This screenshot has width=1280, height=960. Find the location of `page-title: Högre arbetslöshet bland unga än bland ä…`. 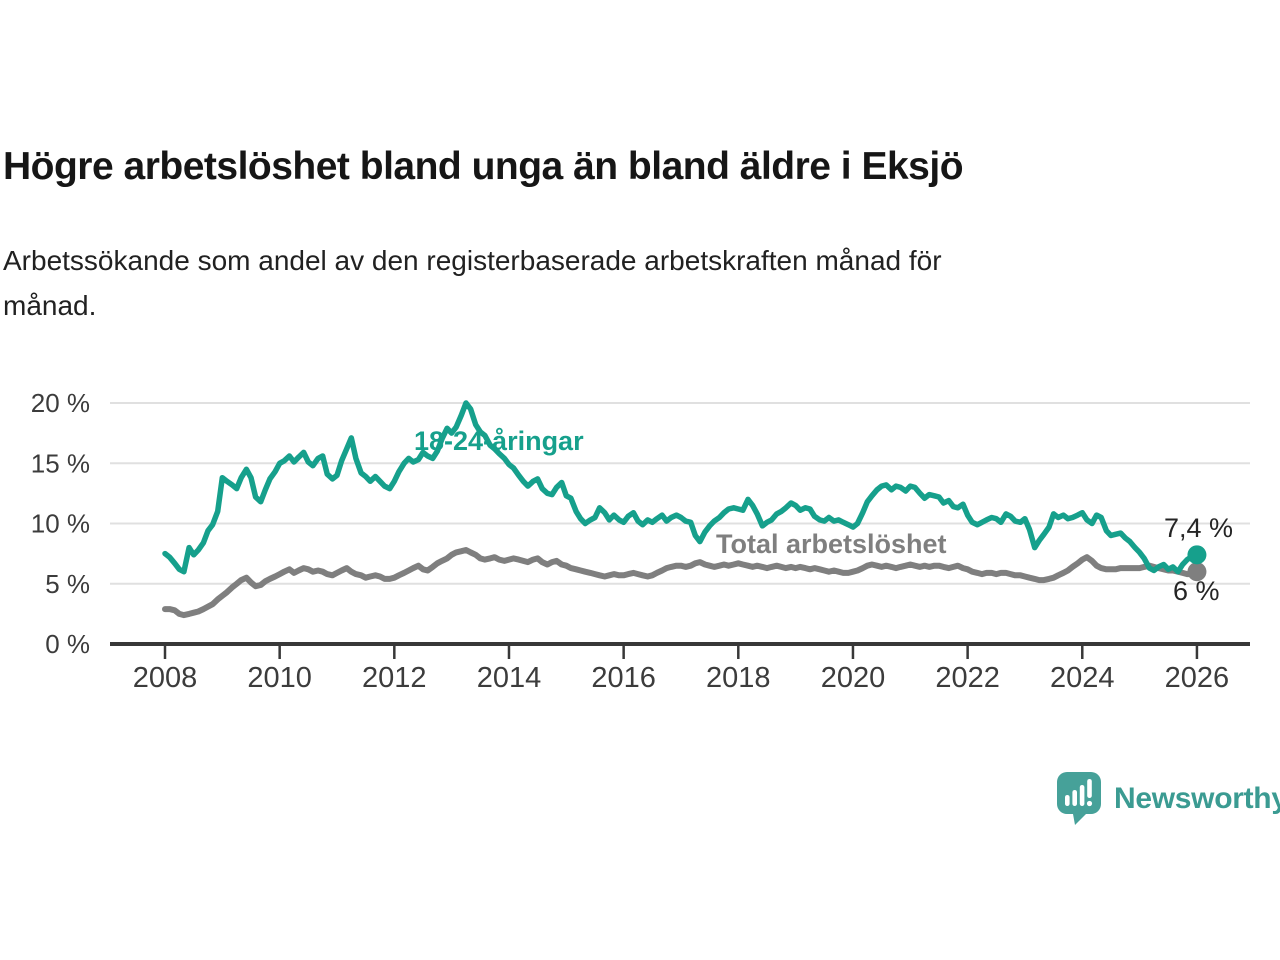

page-title: Högre arbetslöshet bland unga än bland ä… is located at coordinates (483, 166).